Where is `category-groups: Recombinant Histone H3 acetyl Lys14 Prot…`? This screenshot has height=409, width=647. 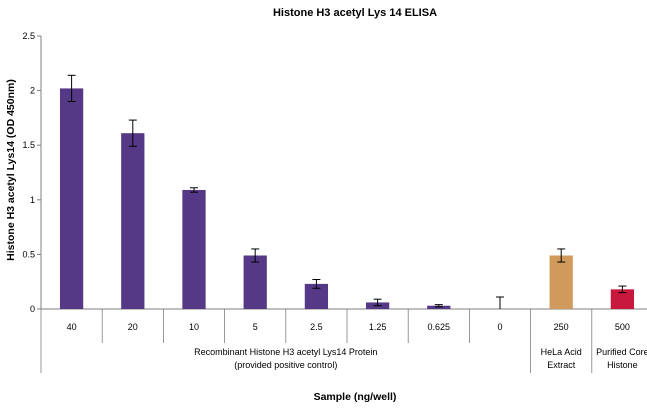 category-groups: Recombinant Histone H3 acetyl Lys14 Prot… is located at coordinates (343, 358).